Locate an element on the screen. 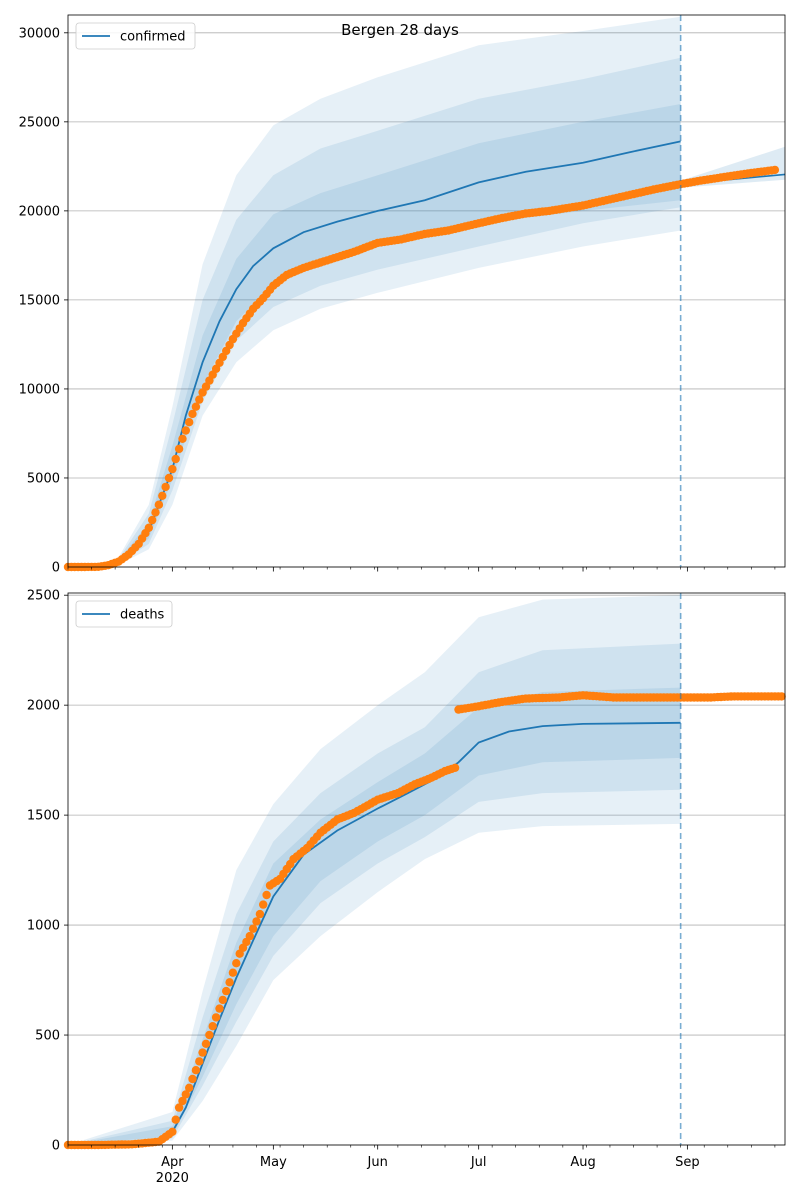 The width and height of the screenshot is (800, 1204). y-tick-label: 25000 is located at coordinates (39, 122).